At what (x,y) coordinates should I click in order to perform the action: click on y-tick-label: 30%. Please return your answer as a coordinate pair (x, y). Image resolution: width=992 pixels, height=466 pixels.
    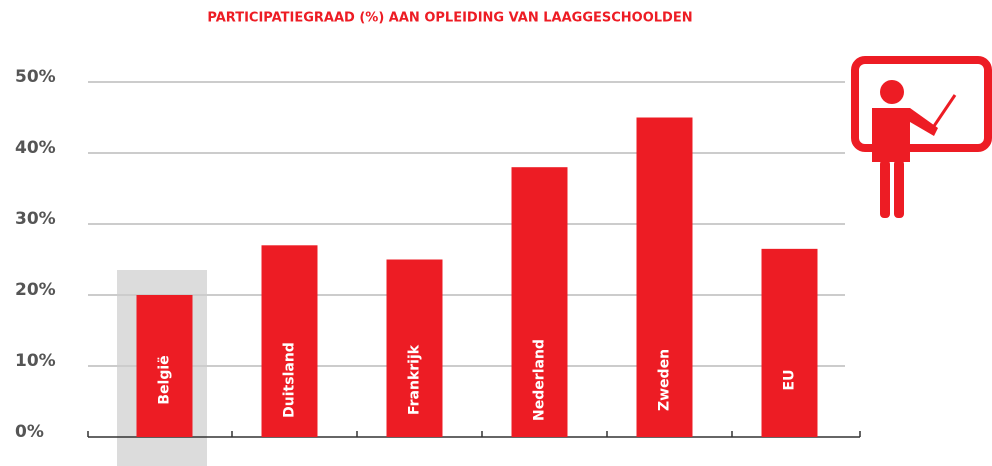
    Looking at the image, I should click on (35, 219).